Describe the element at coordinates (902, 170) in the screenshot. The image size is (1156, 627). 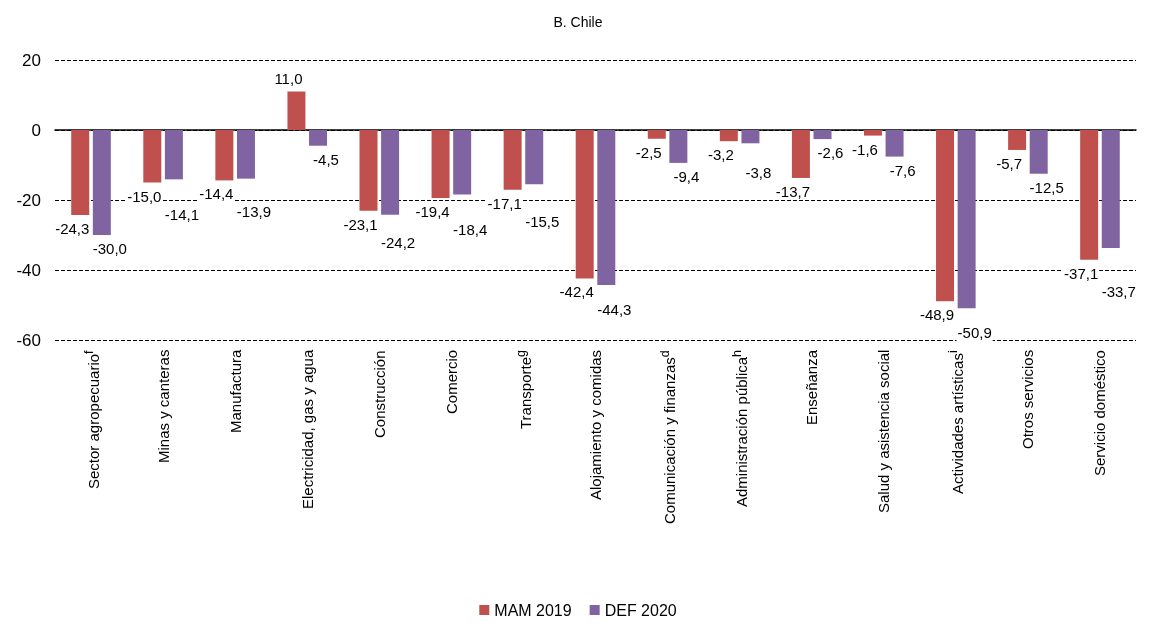
I see `data-label: -7,6` at that location.